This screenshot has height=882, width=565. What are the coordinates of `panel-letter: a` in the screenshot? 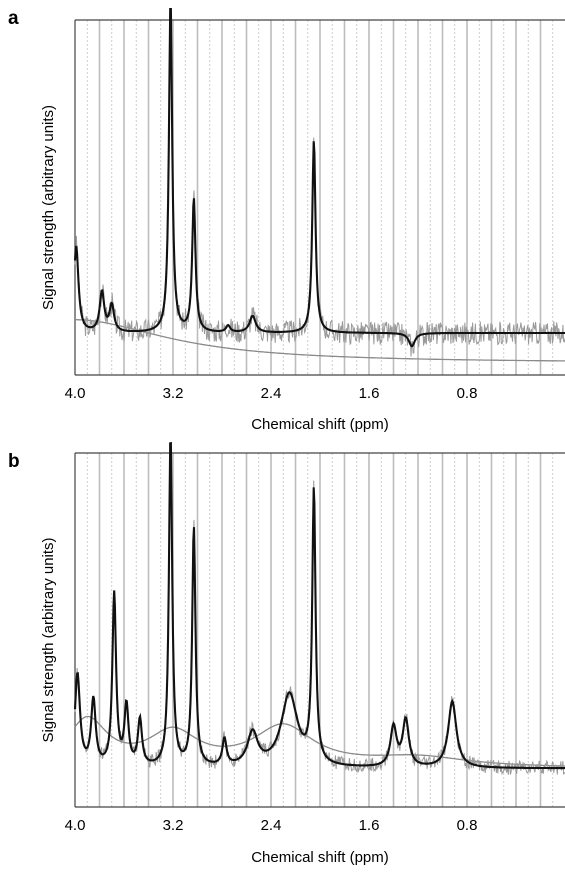 It's located at (13, 18).